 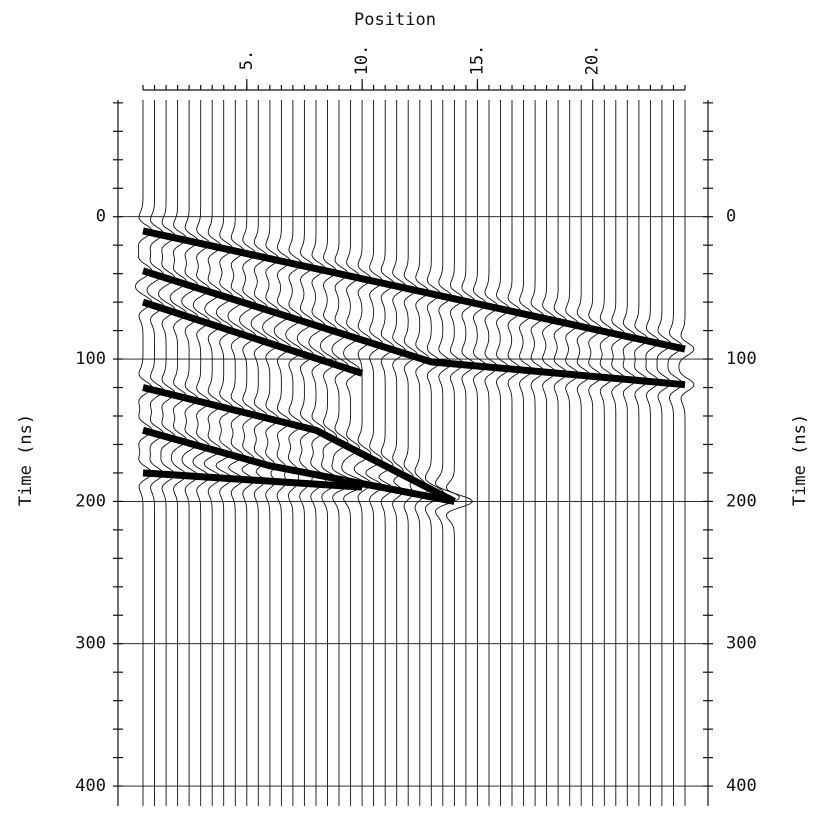 What do you see at coordinates (90, 644) in the screenshot?
I see `y-tick-label: 300` at bounding box center [90, 644].